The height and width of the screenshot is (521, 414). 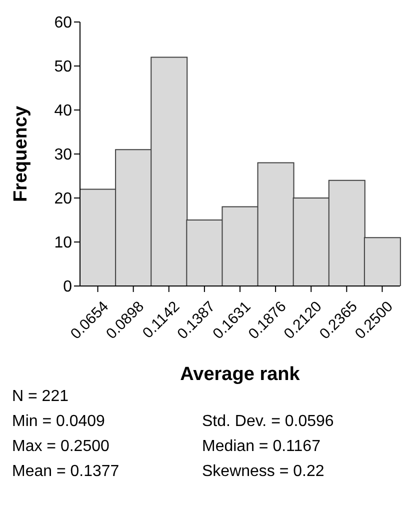 I want to click on text: Min = 0.0409, so click(x=59, y=422).